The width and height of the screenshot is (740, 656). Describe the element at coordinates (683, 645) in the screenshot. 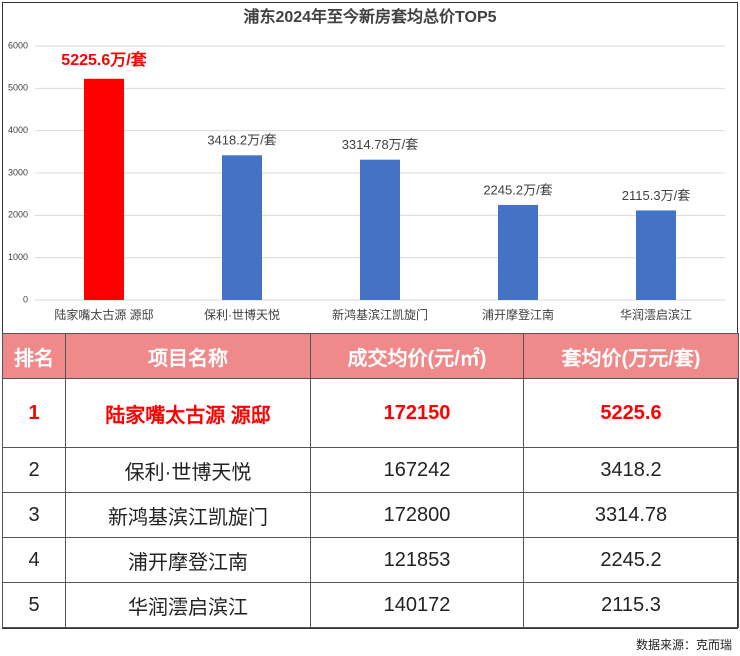

I see `source-note: 数据来源：克而瑞` at that location.